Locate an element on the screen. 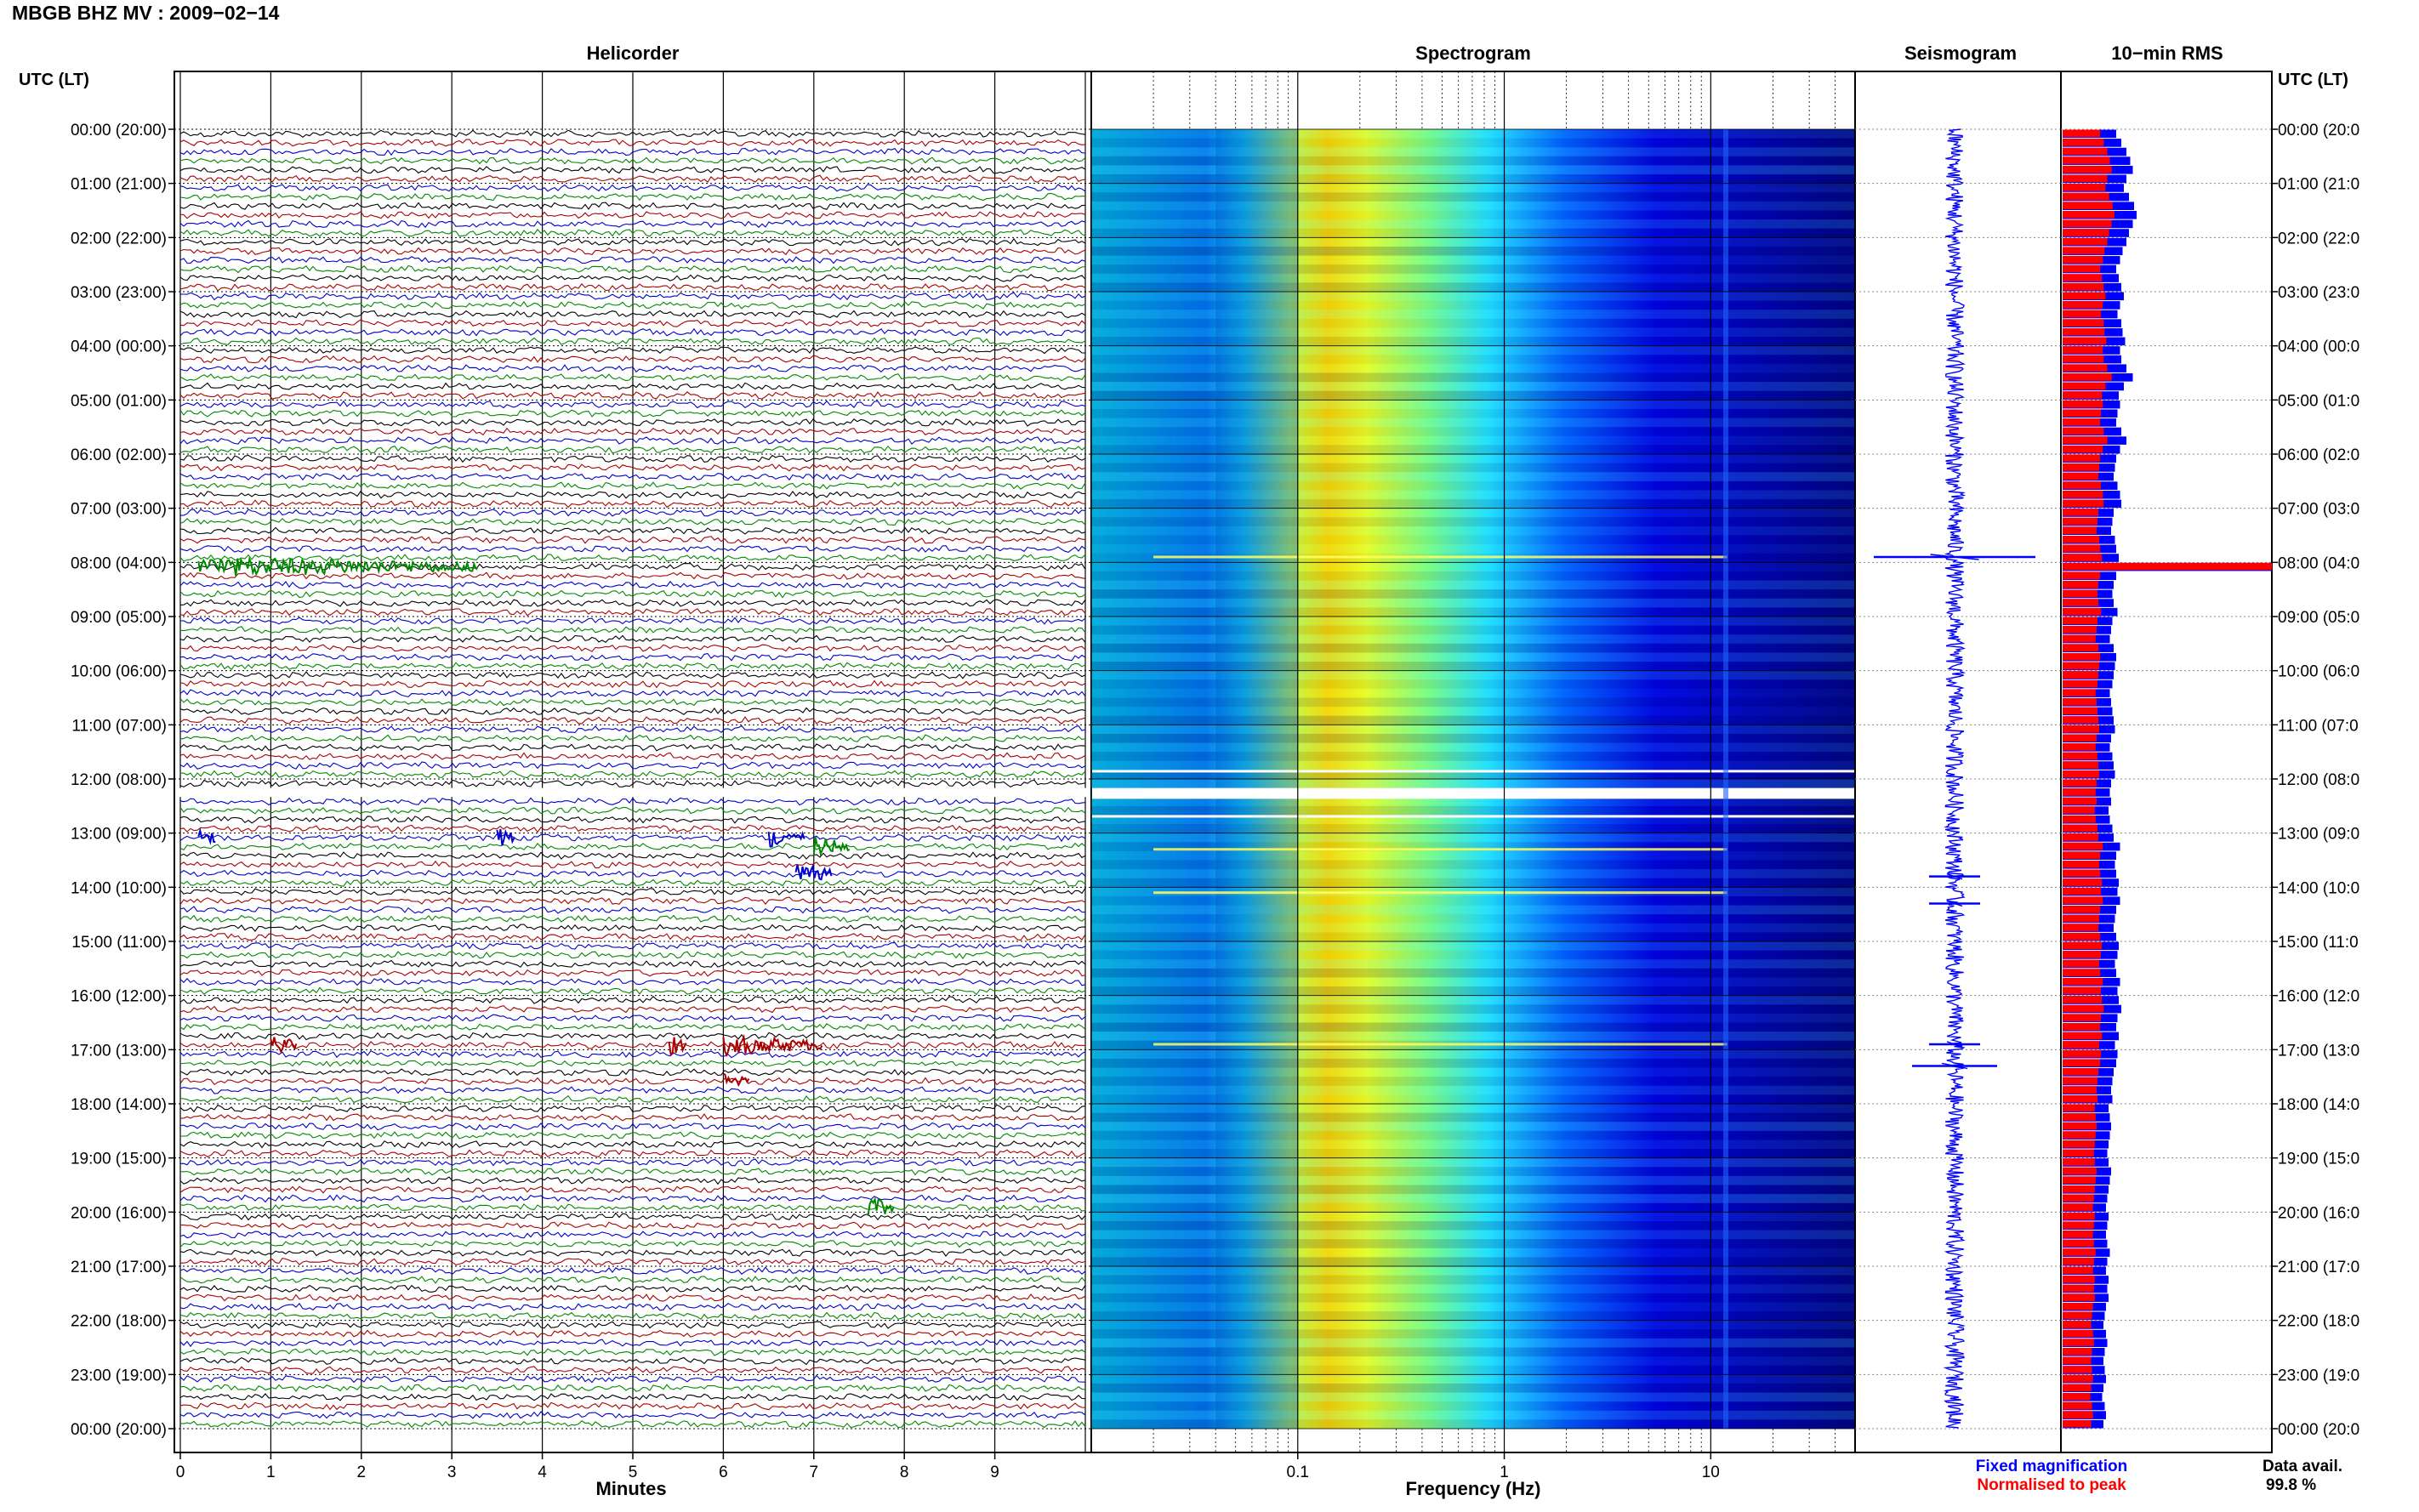  time-label-left: 07:00 (03:00) is located at coordinates (119, 510).